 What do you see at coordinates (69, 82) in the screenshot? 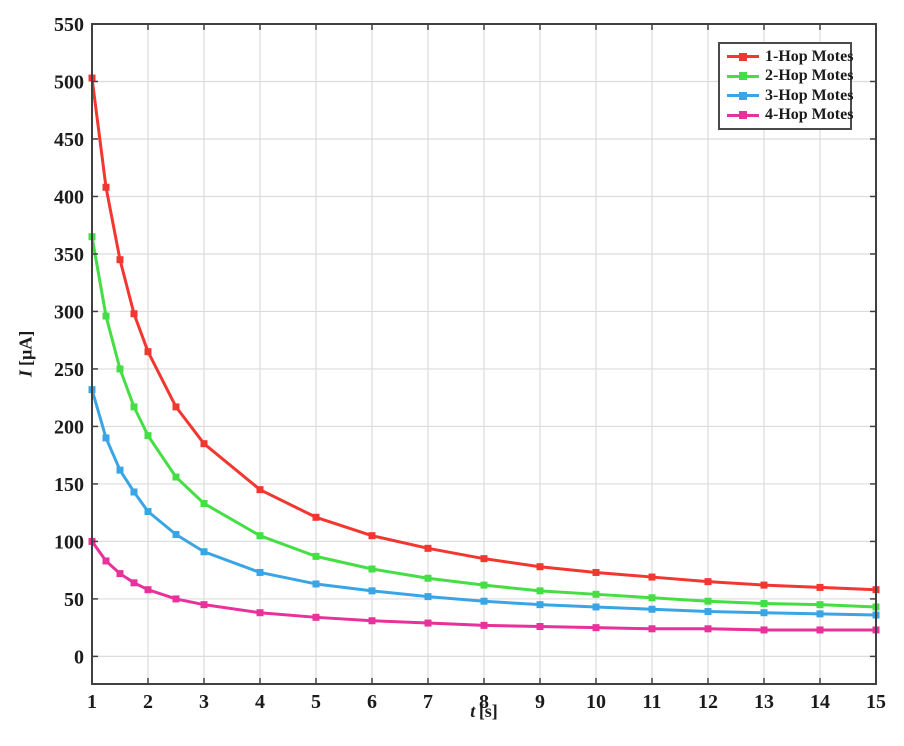
I see `y-tick-label: 500` at bounding box center [69, 82].